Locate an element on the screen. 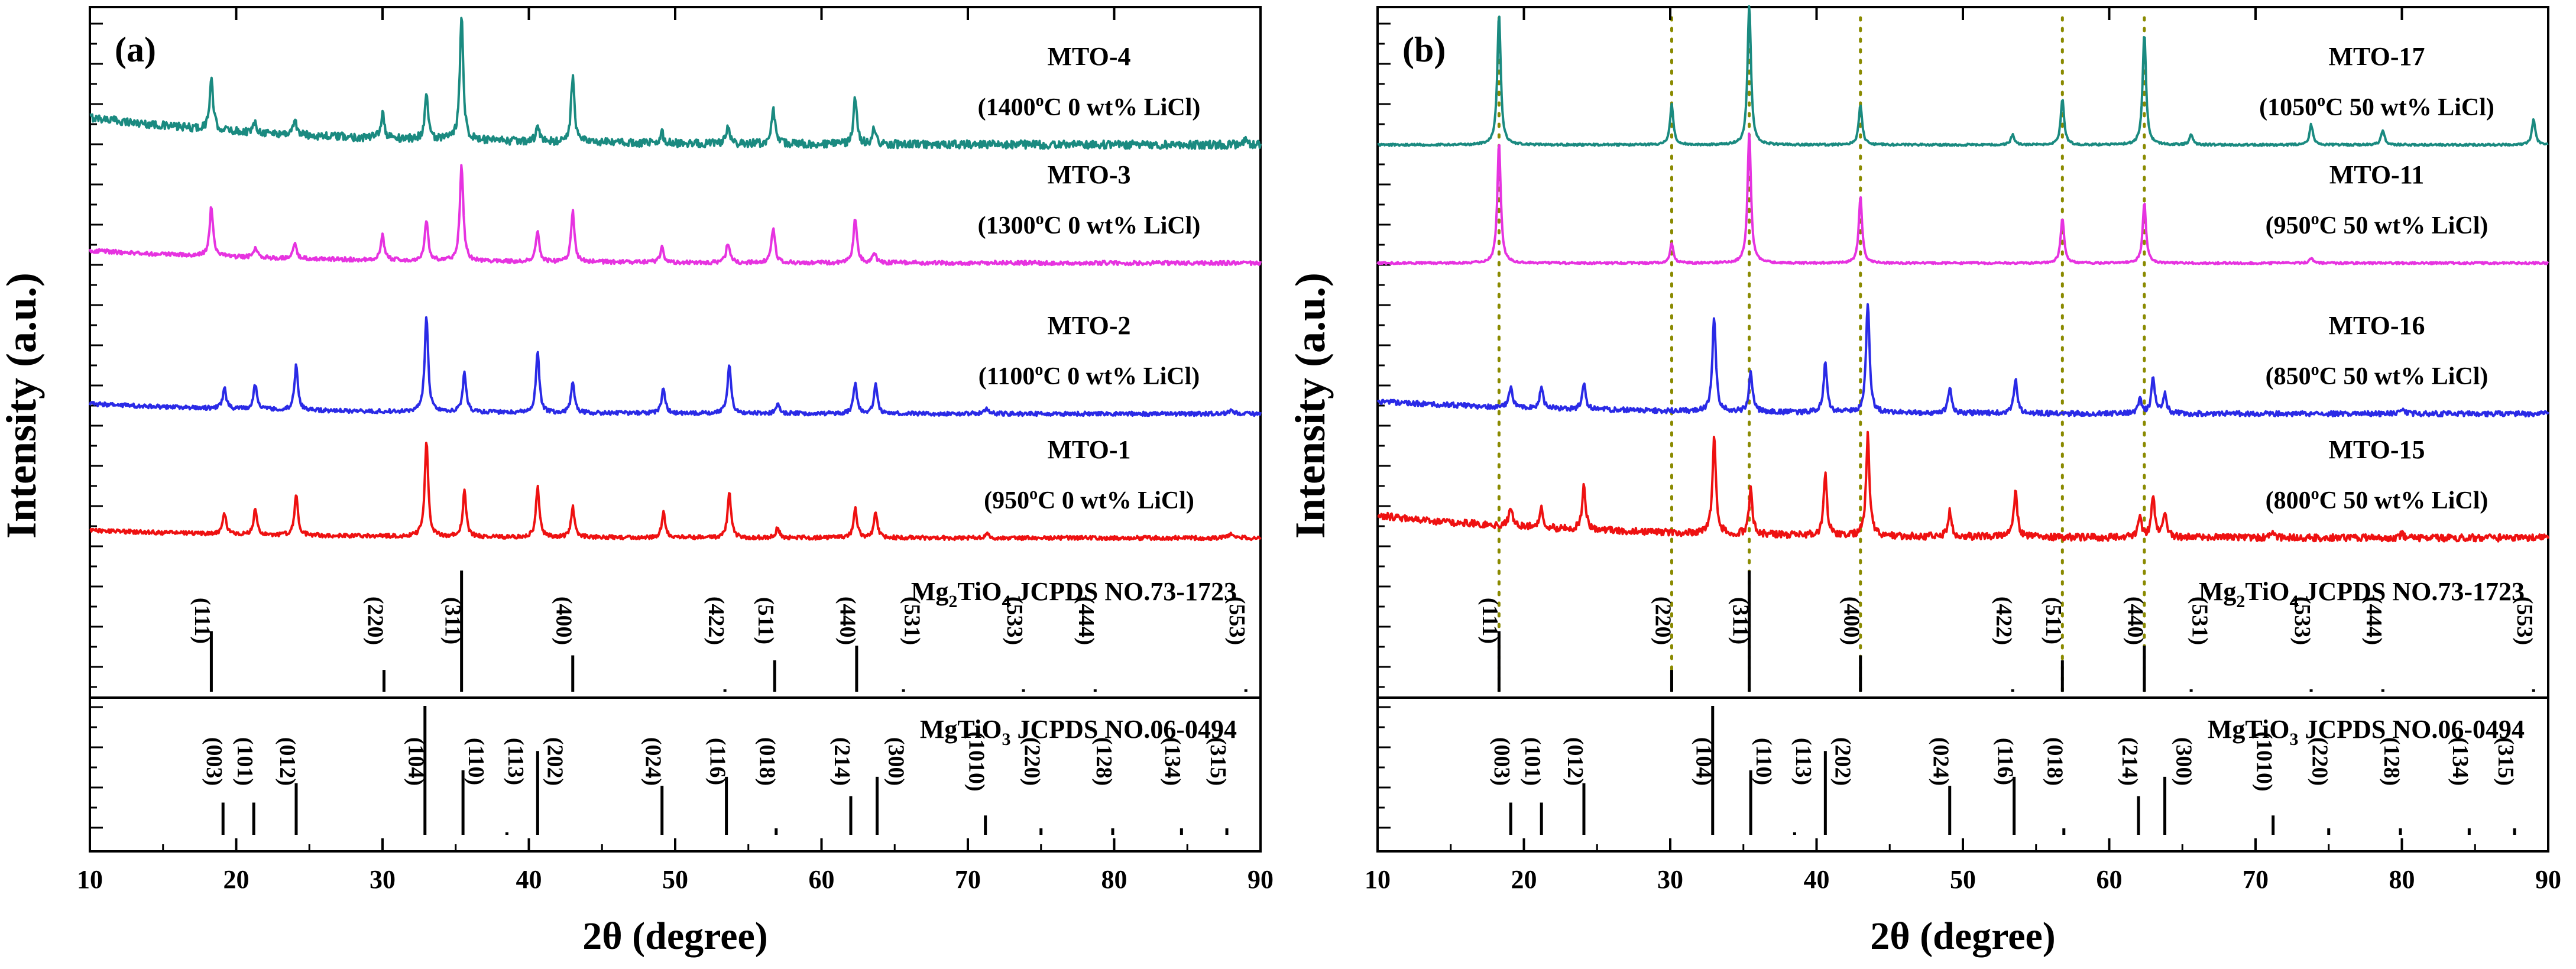 The width and height of the screenshot is (2576, 969). series-condition-label: (950oC 50 wt% LiCl) is located at coordinates (2377, 224).